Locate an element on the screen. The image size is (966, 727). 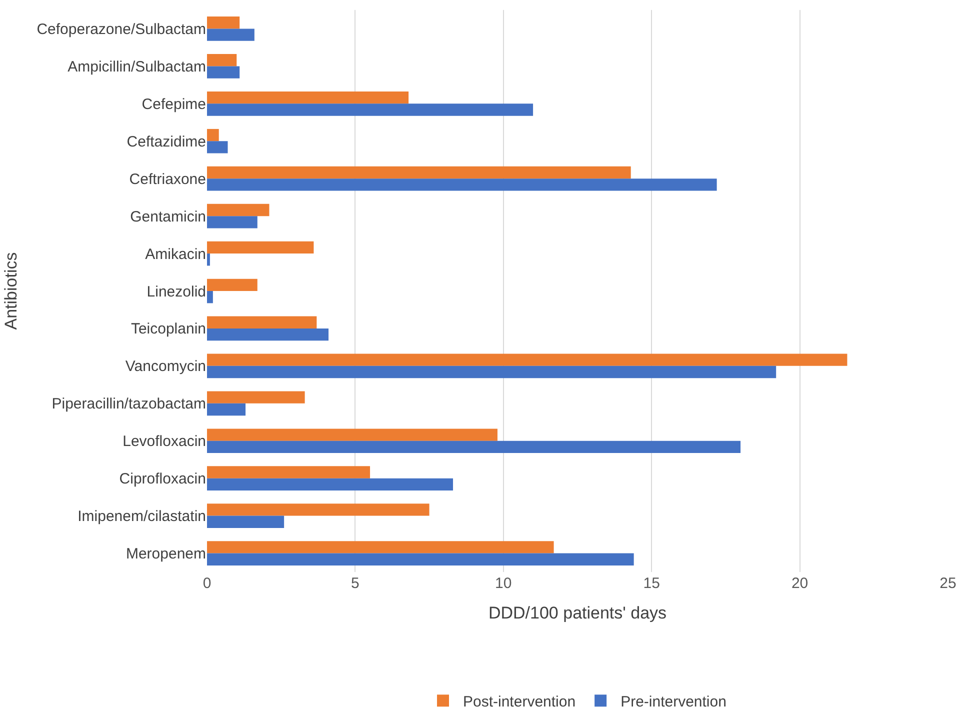
y-tick-label: Ampicillin/Sulbactam is located at coordinates (137, 67).